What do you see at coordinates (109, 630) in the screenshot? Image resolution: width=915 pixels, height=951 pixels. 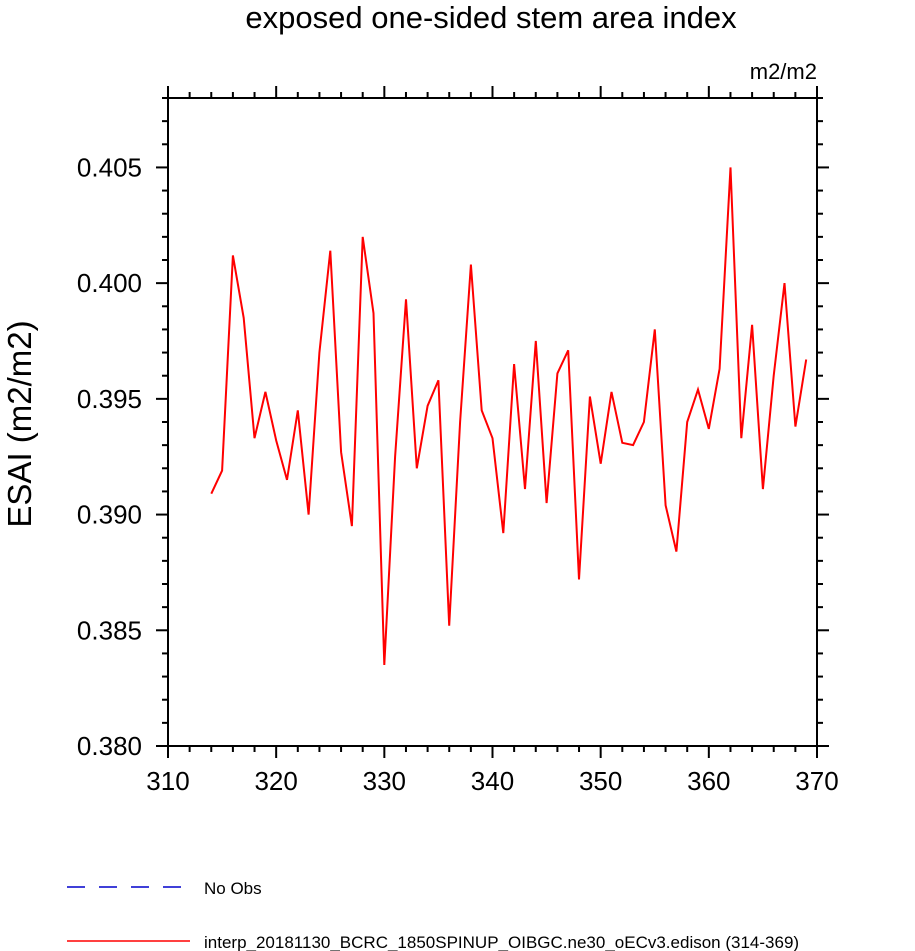 I see `y-tick-label: 0.385` at bounding box center [109, 630].